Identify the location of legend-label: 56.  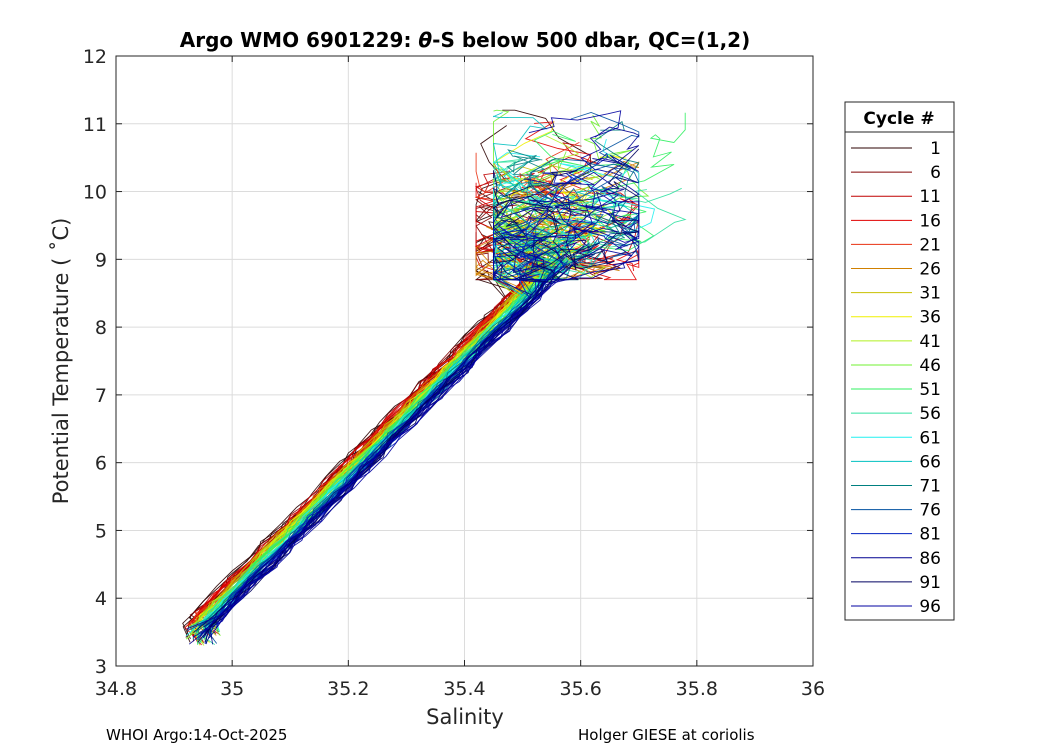
(930, 414).